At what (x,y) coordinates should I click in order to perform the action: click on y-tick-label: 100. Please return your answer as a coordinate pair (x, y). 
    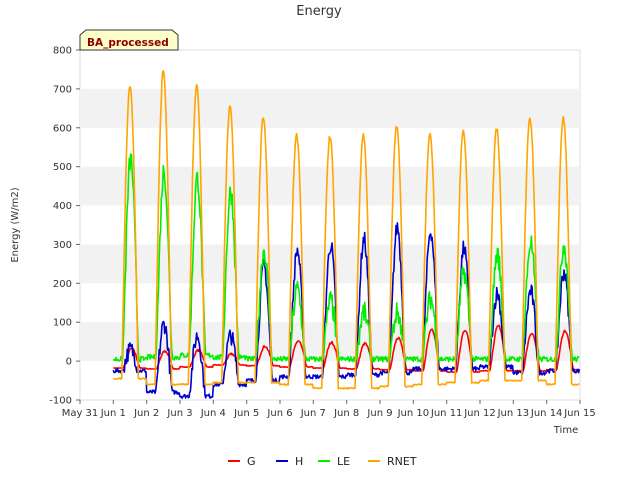
    Looking at the image, I should click on (62, 323).